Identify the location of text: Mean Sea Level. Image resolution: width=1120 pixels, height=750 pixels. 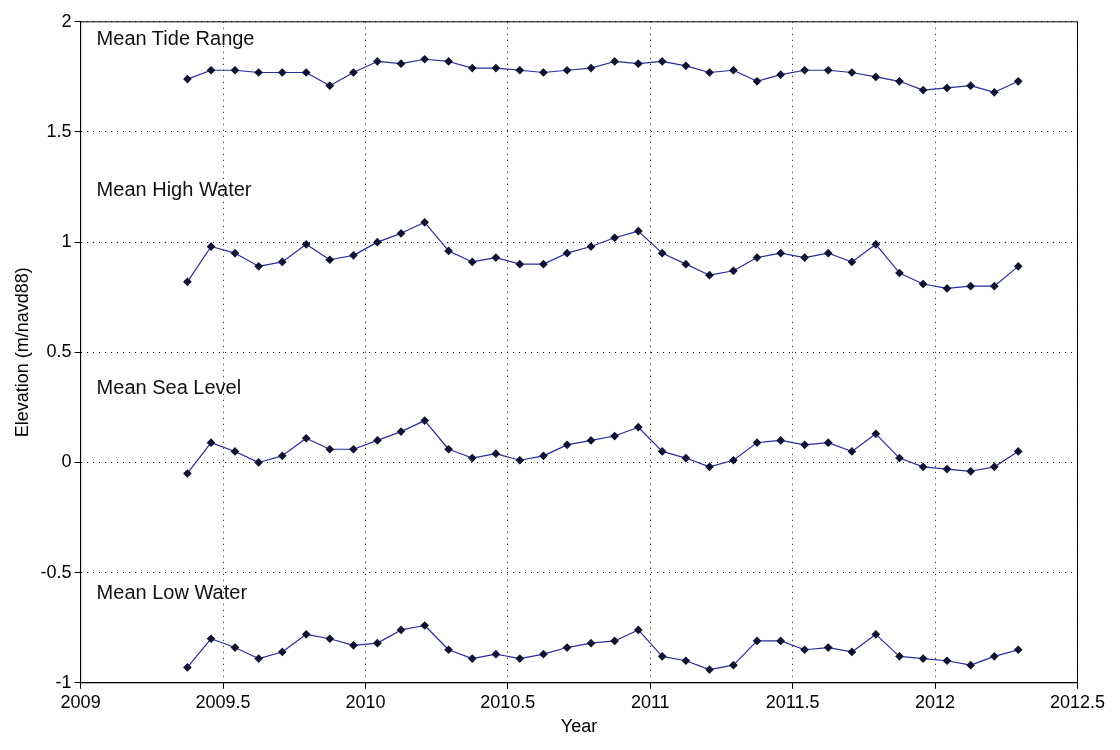
(169, 387).